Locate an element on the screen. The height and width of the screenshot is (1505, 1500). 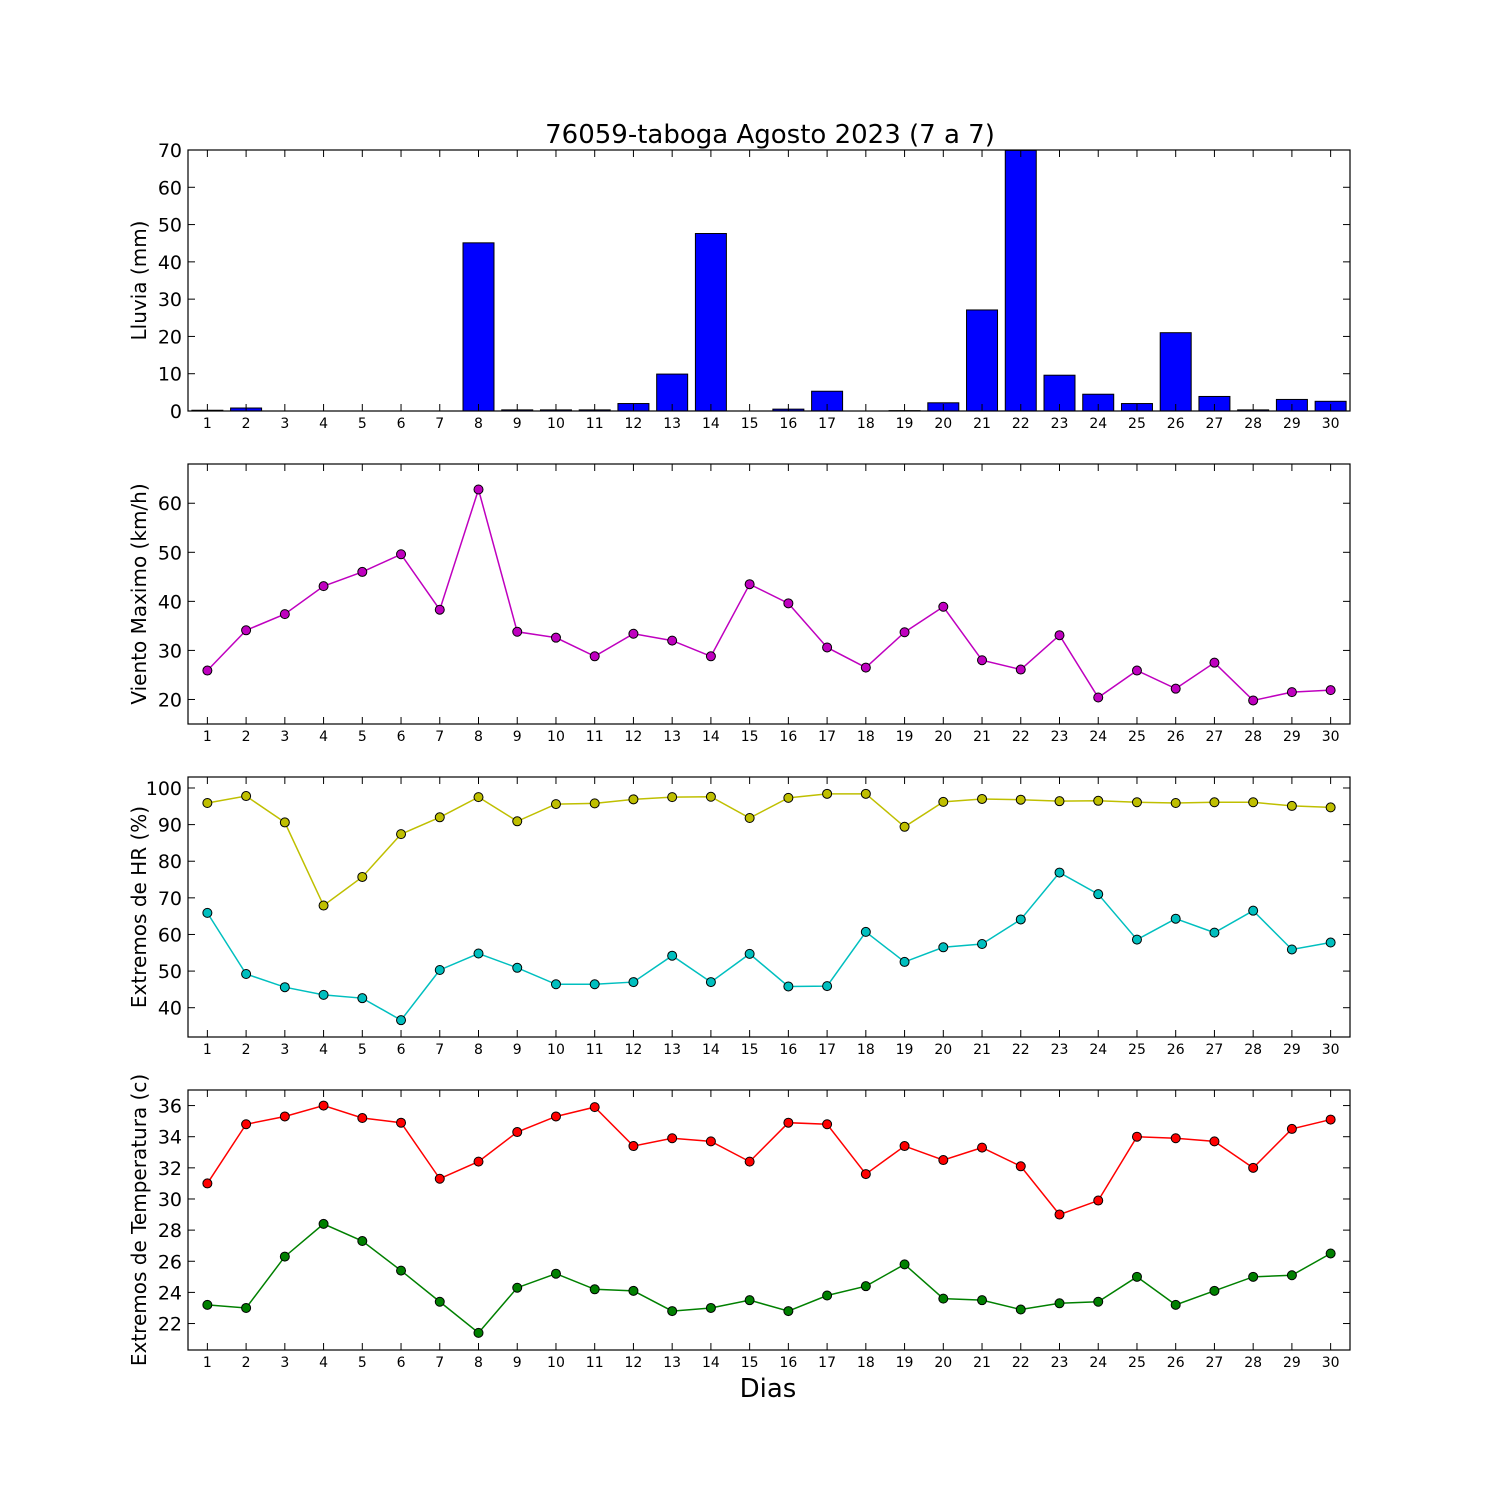
x-tick-label: 3 is located at coordinates (284, 424).